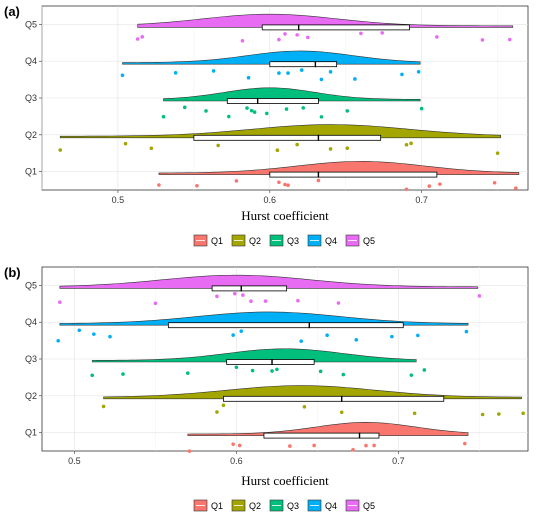 This screenshot has width=550, height=522. What do you see at coordinates (217, 241) in the screenshot?
I see `legend-label-q1: Q1` at bounding box center [217, 241].